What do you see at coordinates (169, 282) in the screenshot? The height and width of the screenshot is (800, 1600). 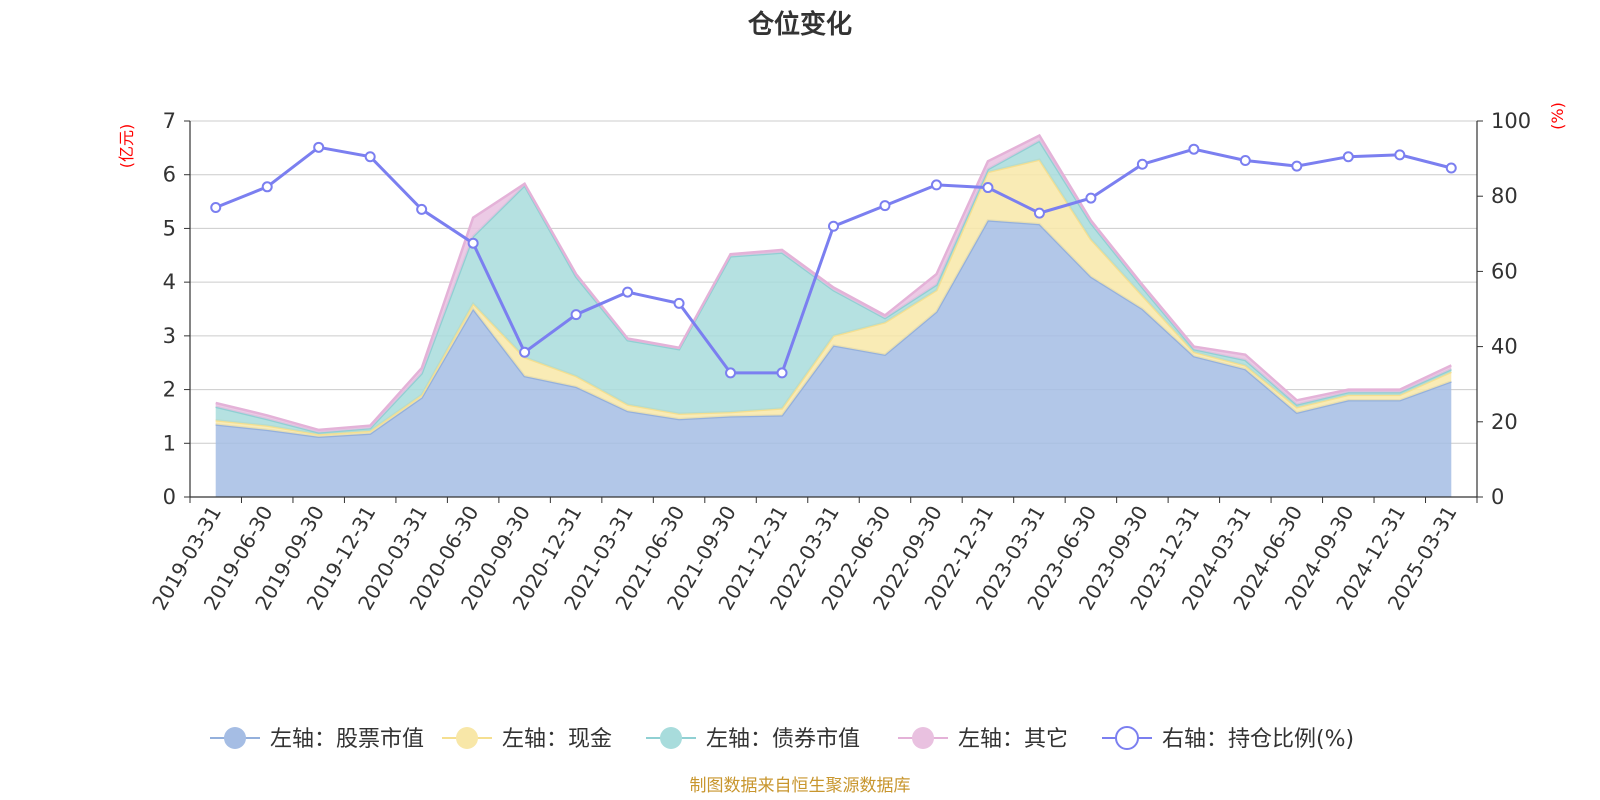 I see `left-axis-tick-label: 4` at bounding box center [169, 282].